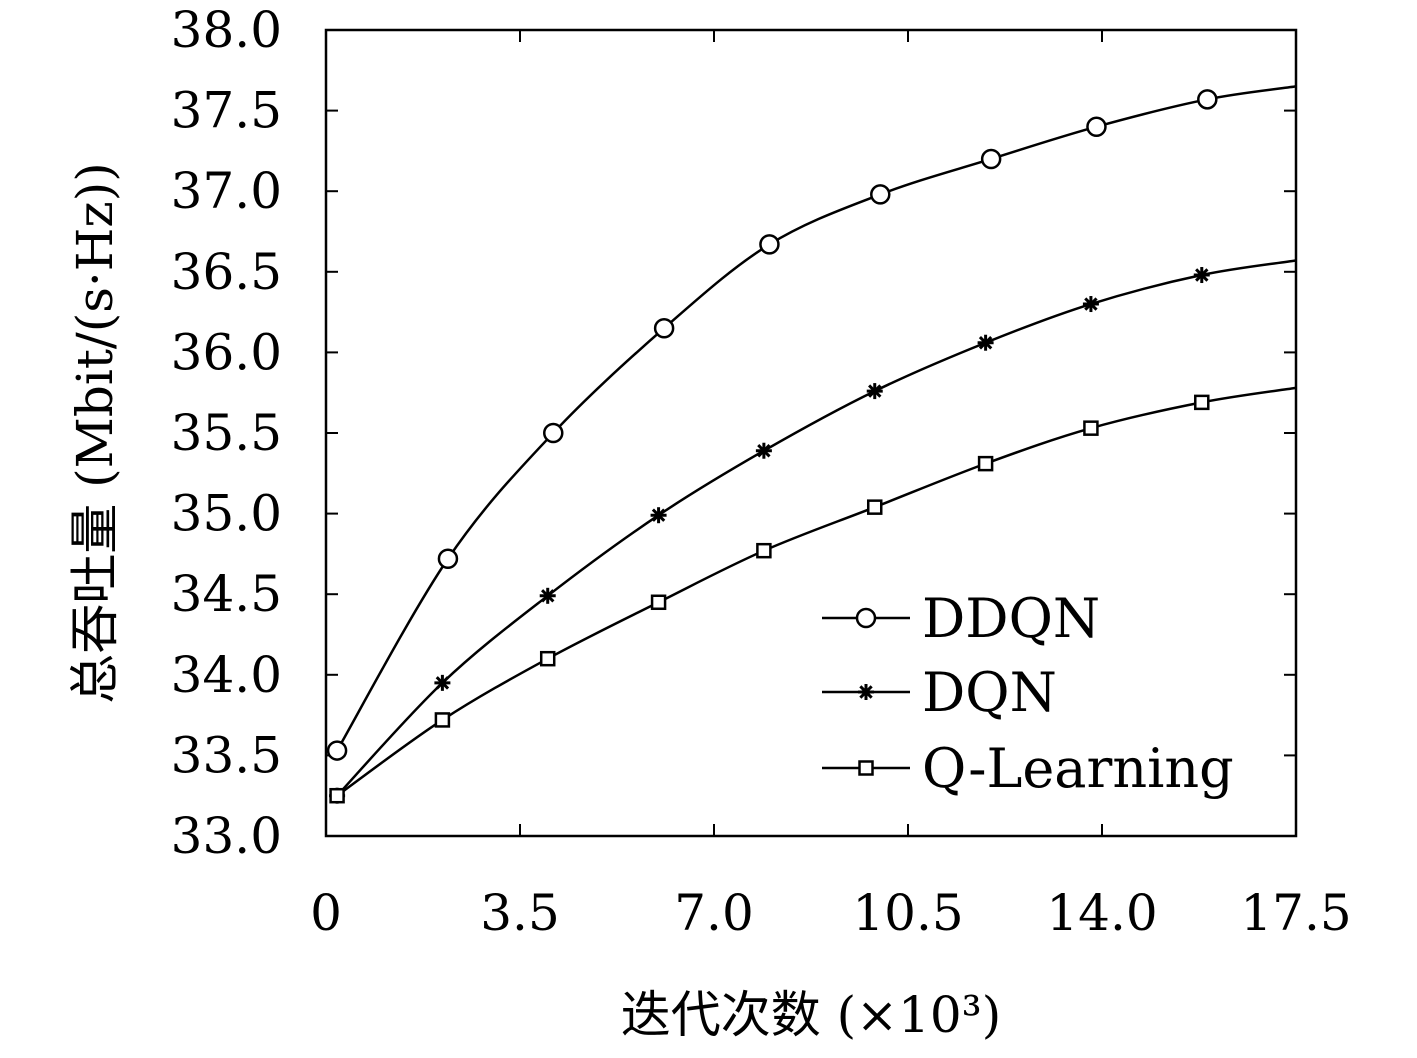  I want to click on legend-marker-q-learning, so click(866, 768).